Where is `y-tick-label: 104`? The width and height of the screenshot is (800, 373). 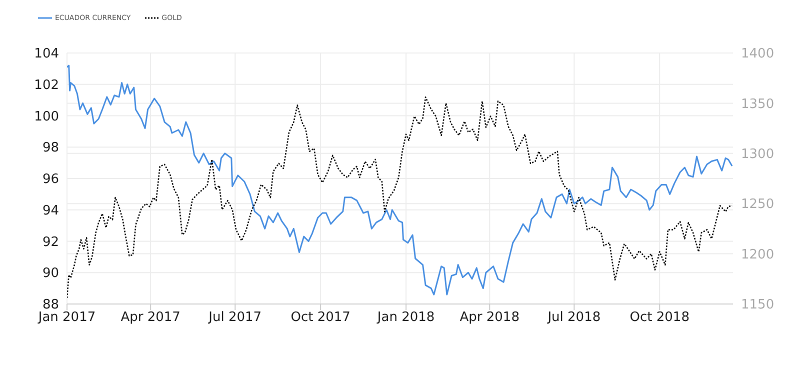
y-tick-label: 104 is located at coordinates (46, 54).